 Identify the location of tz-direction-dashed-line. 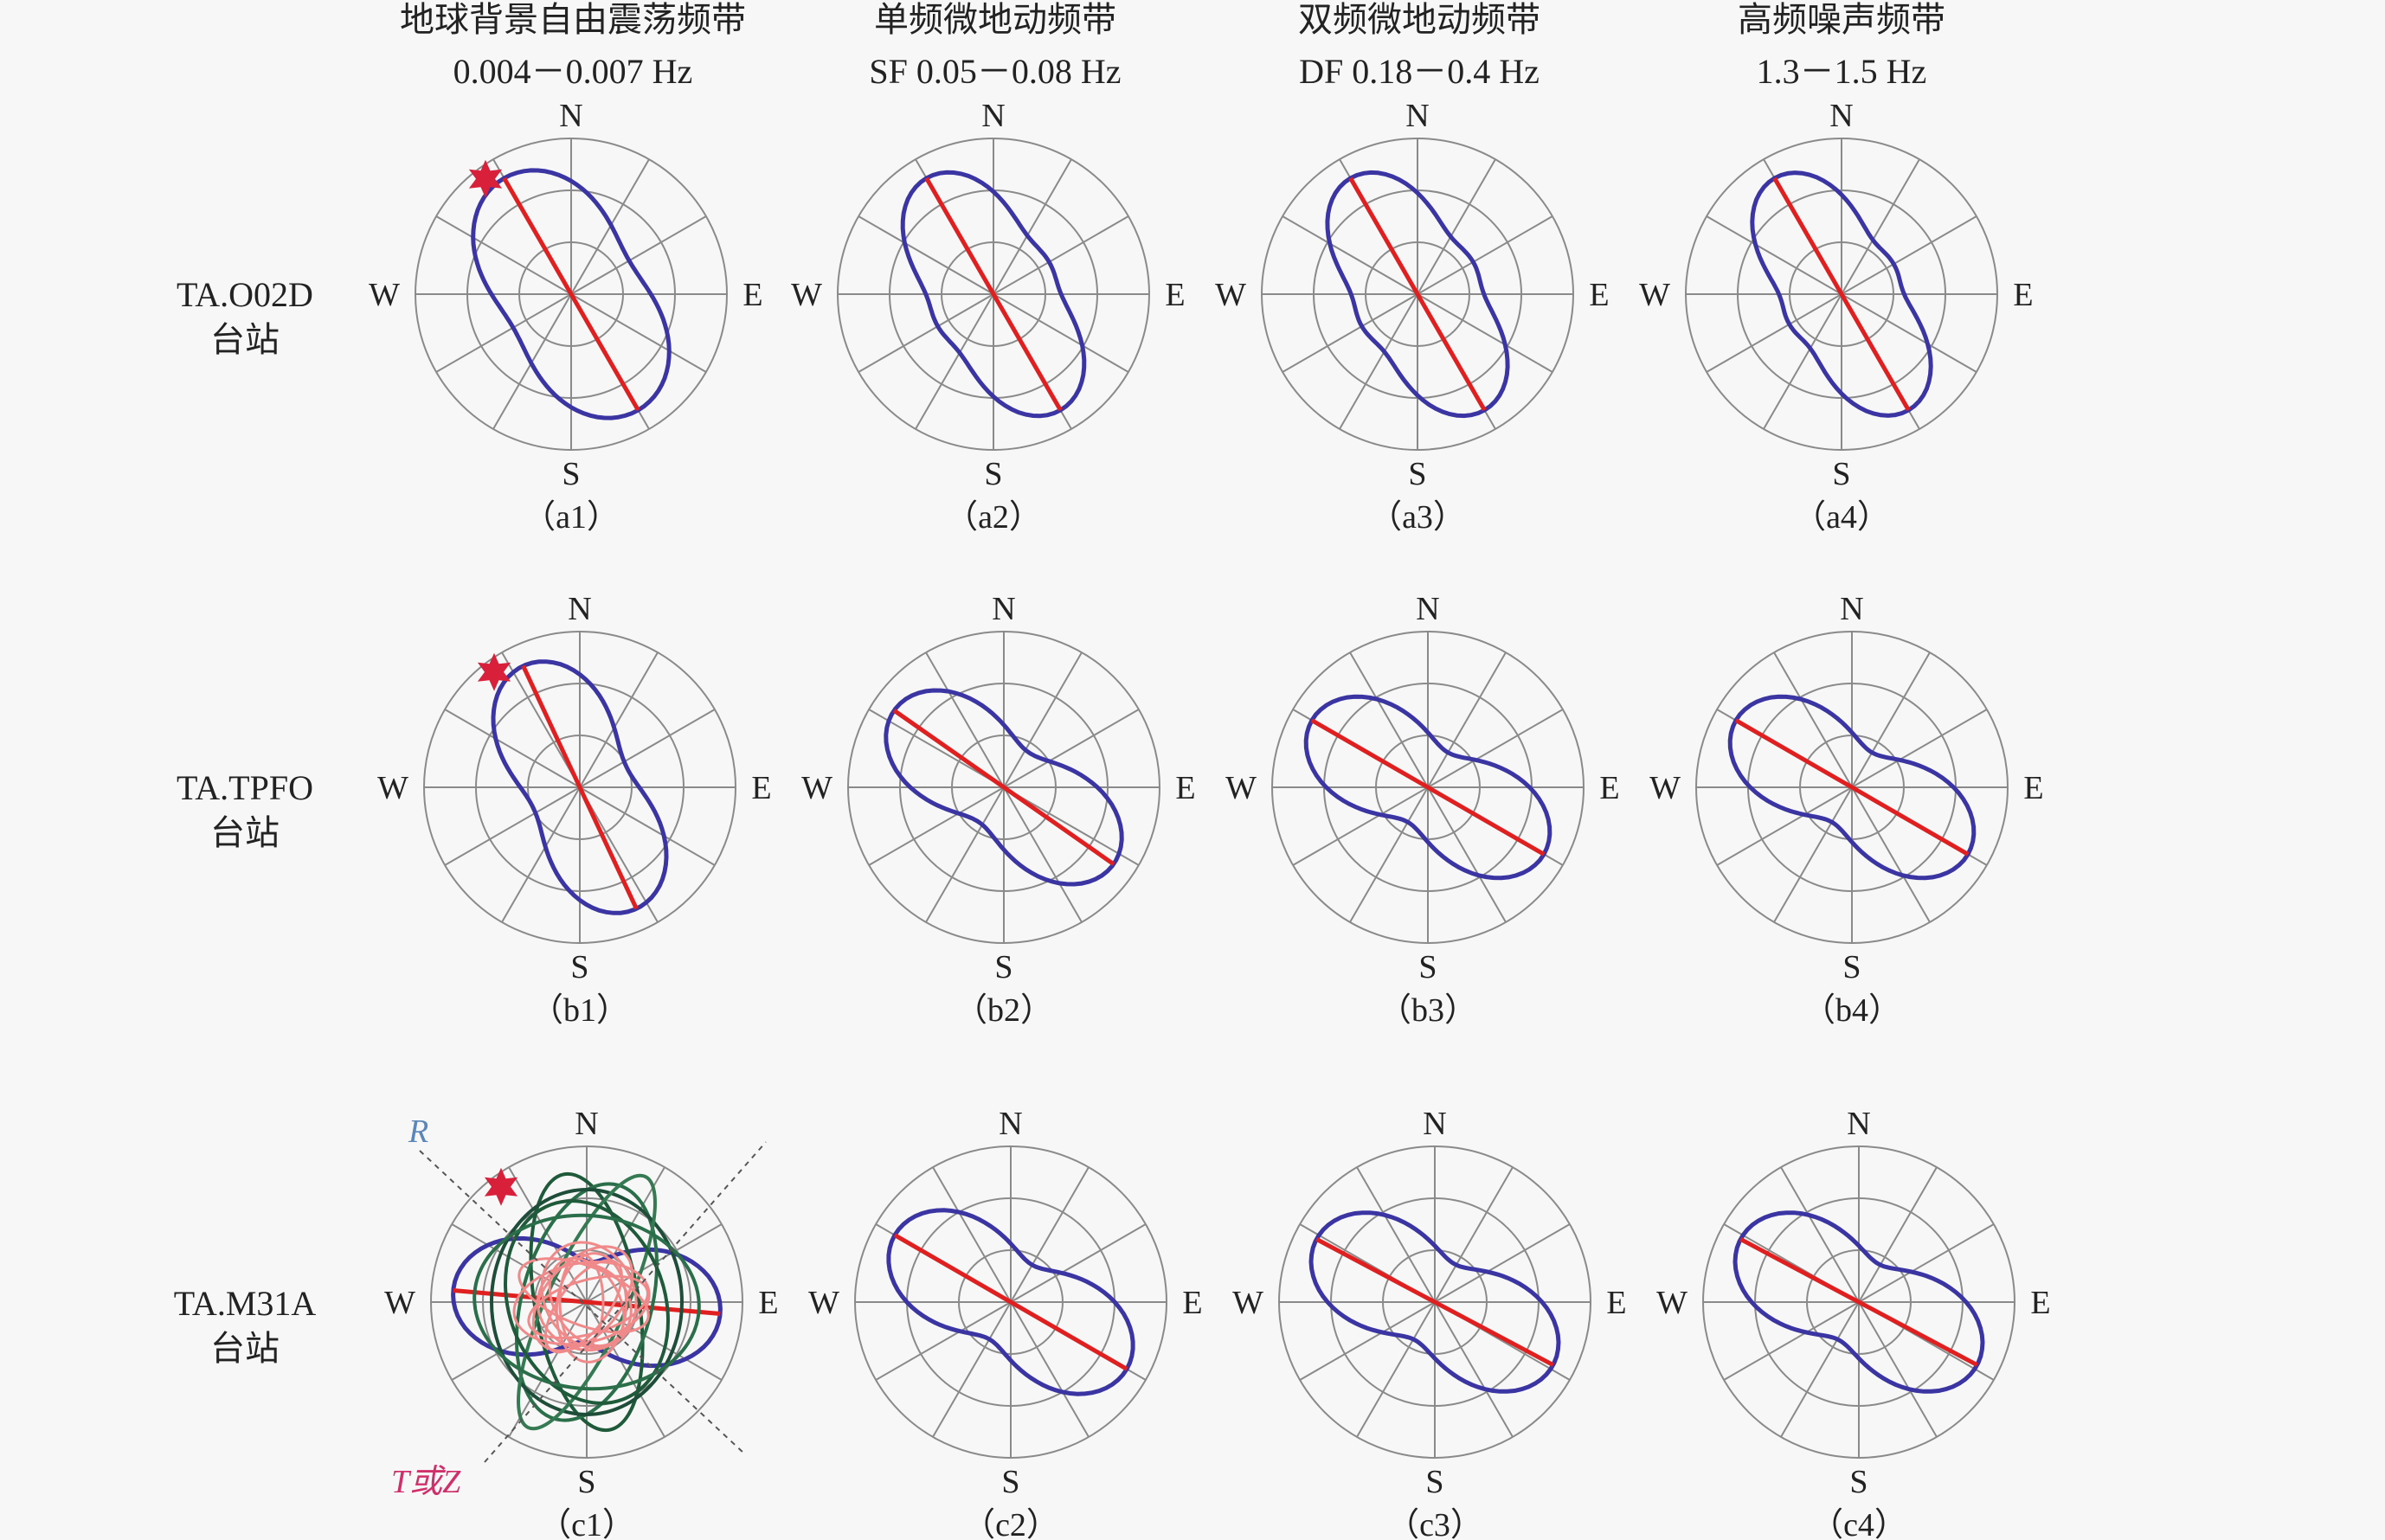
(625, 1302).